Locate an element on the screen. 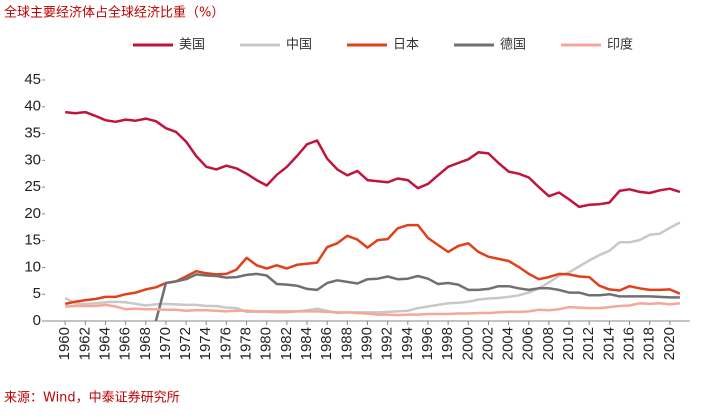 Image resolution: width=704 pixels, height=419 pixels. y-tick-label: 5 is located at coordinates (37, 293).